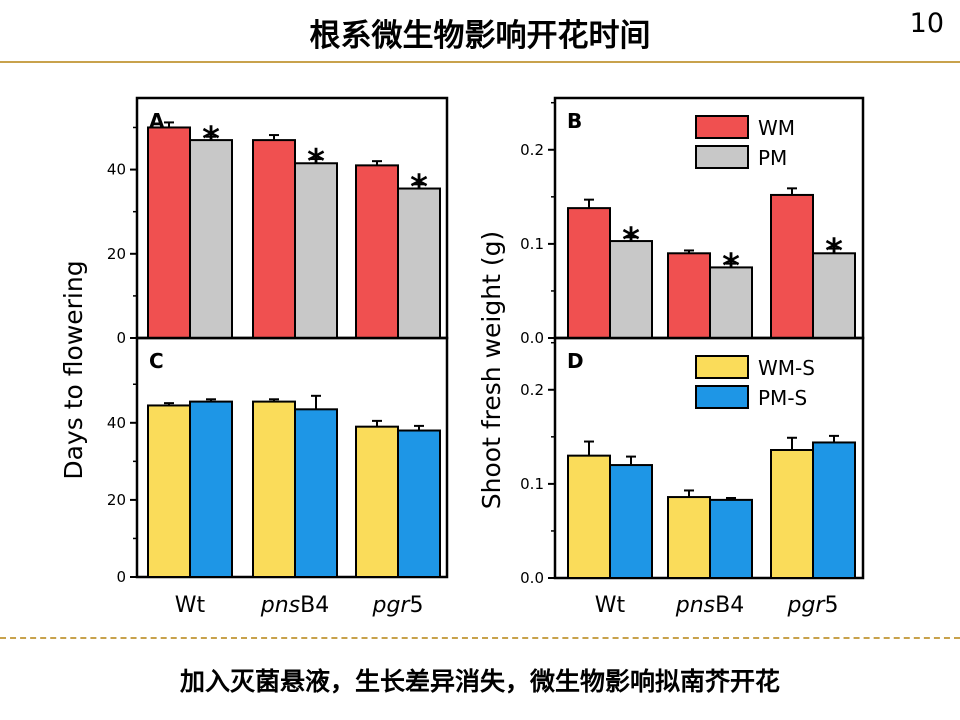  I want to click on panel-a-significance-star-1: *, so click(316, 162).